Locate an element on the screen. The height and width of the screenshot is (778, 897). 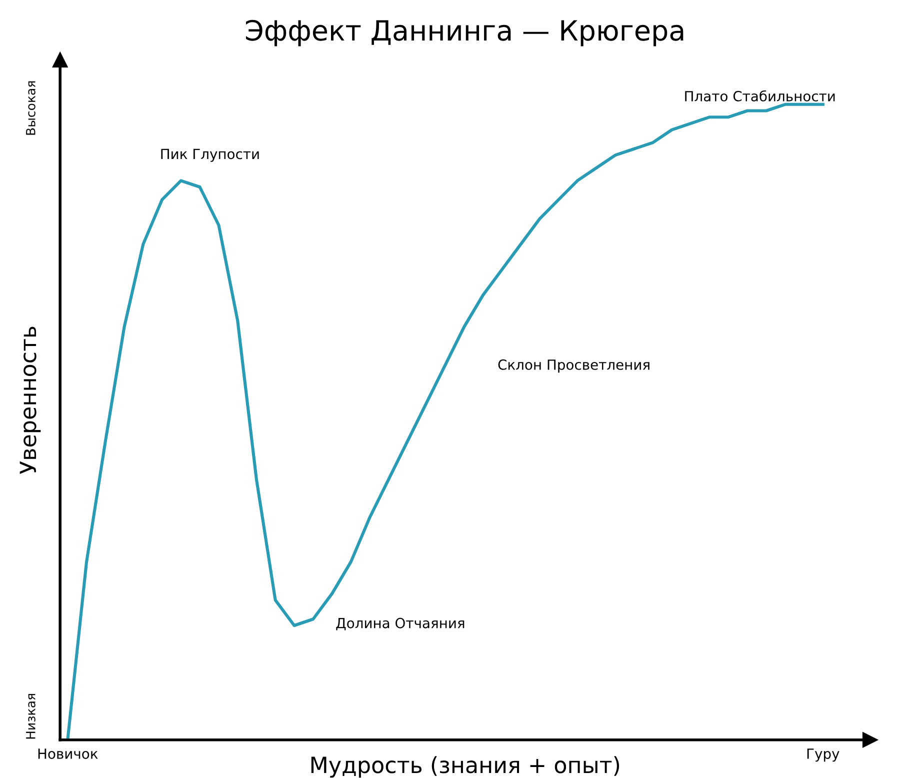
chart-title: Эффект Даннинга — Крюгера is located at coordinates (465, 33).